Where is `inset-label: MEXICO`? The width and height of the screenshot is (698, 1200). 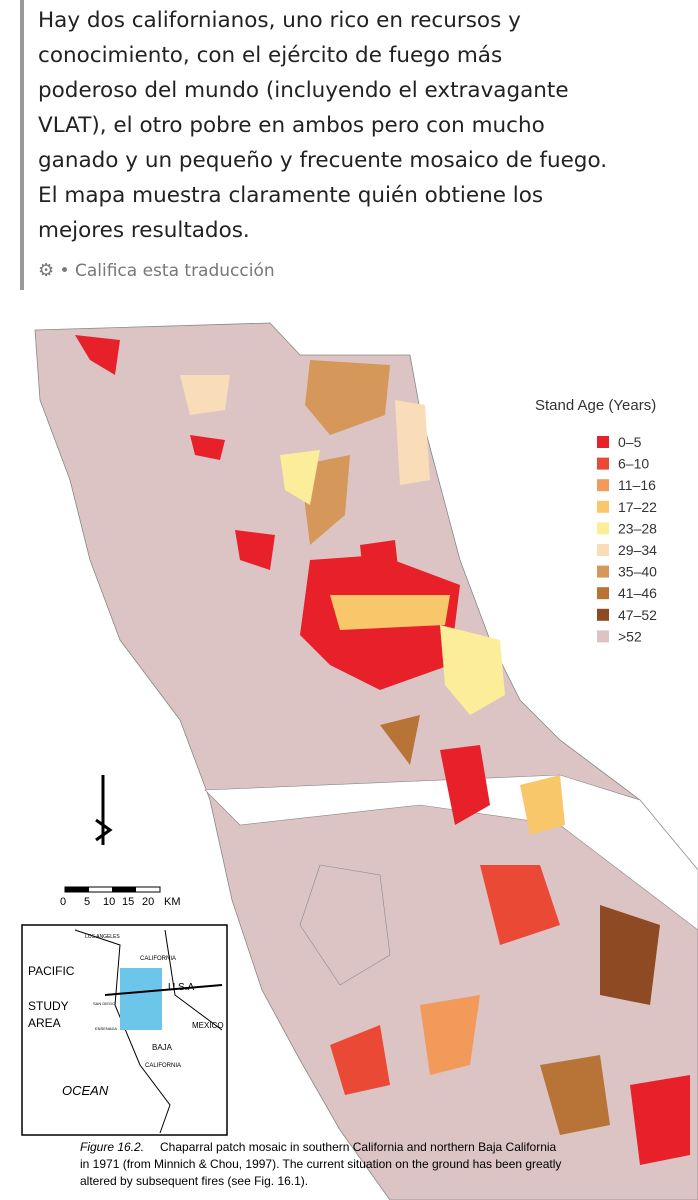
inset-label: MEXICO is located at coordinates (208, 1025).